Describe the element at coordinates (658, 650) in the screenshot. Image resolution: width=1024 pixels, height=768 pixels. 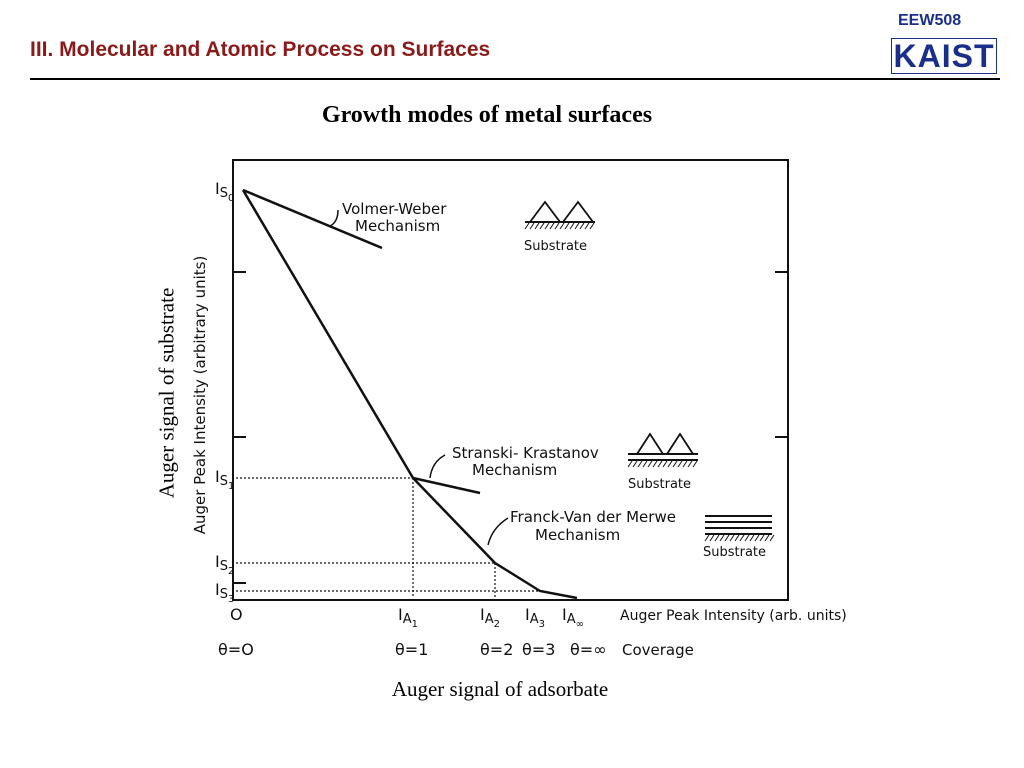
I see `coverage-title: Coverage` at that location.